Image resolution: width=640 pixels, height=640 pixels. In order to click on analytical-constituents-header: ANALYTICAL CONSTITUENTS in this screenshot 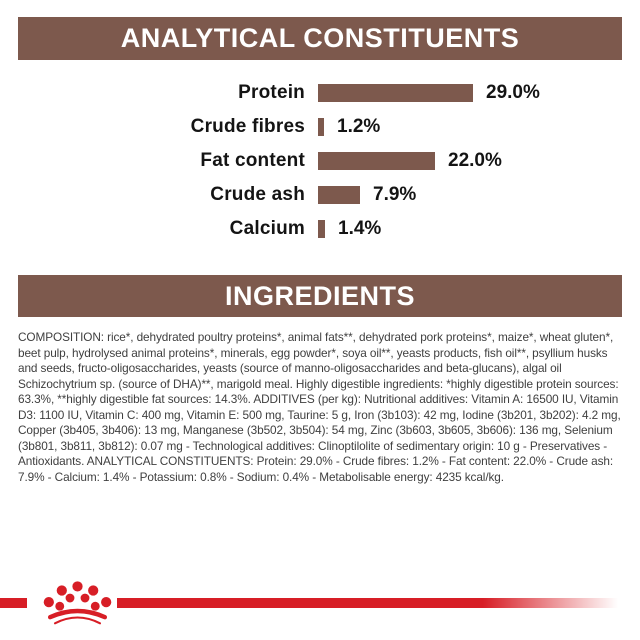, I will do `click(320, 38)`.